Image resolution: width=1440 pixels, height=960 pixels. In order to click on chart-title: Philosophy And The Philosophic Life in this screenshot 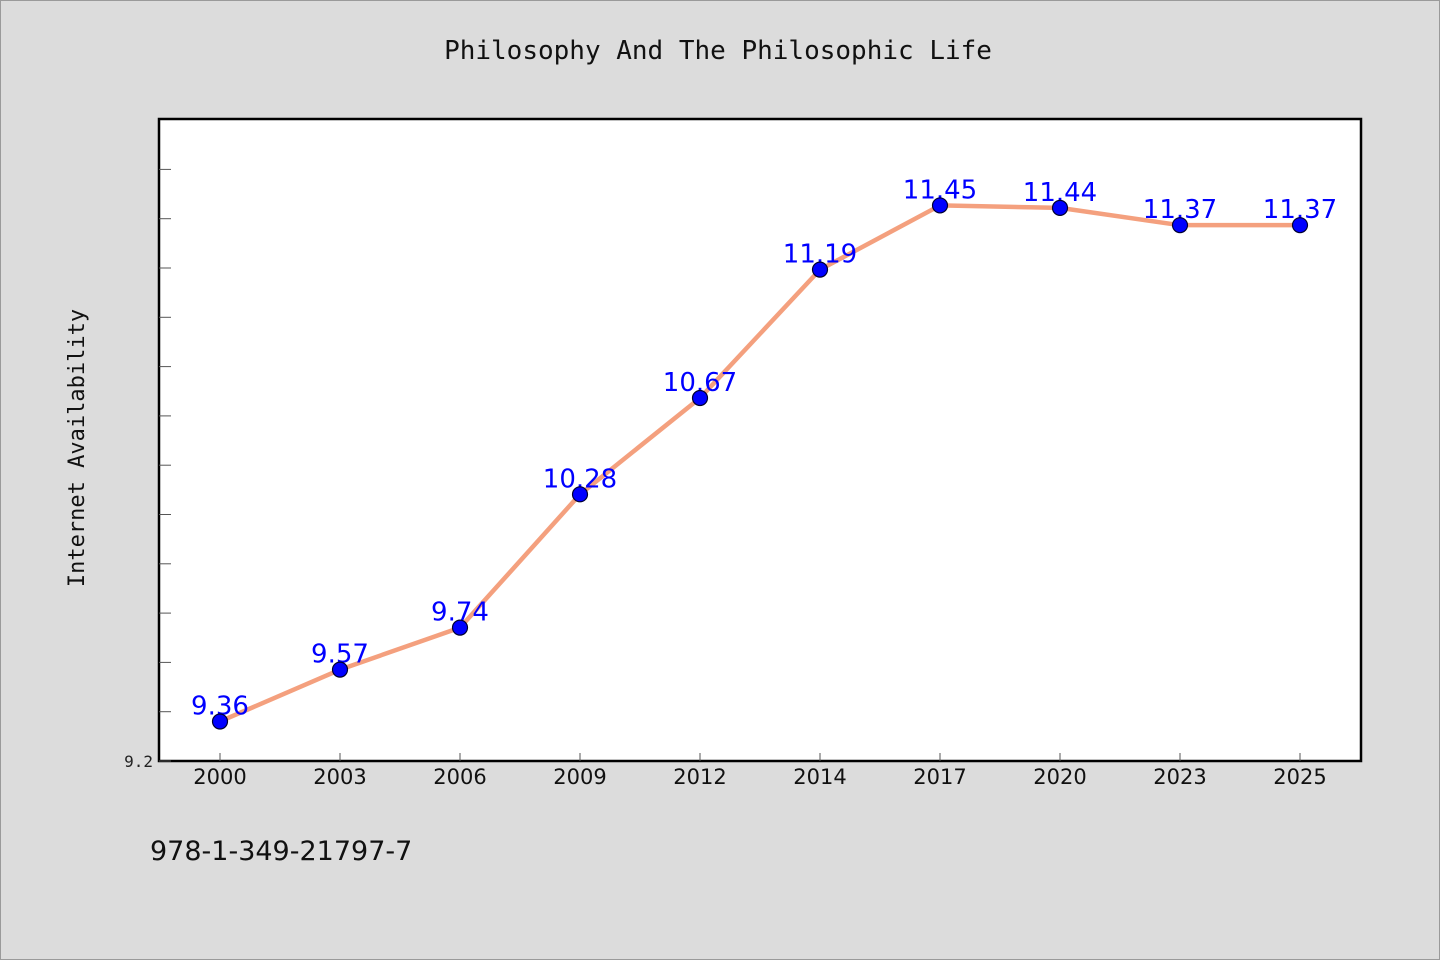, I will do `click(718, 51)`.